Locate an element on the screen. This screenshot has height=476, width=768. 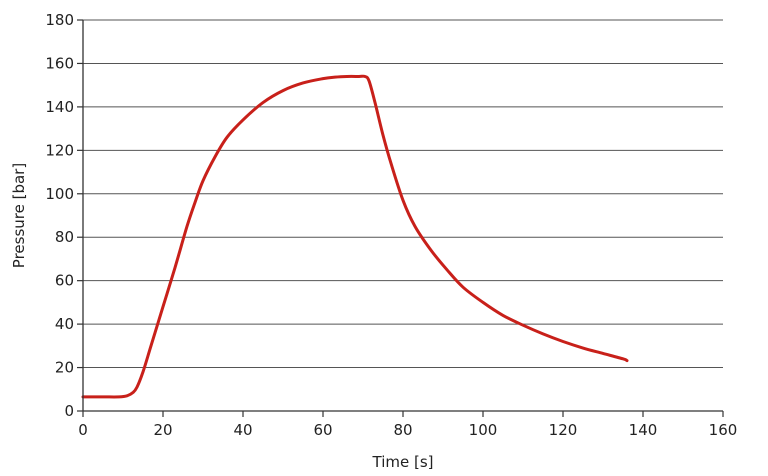
x-tick-label-60: 60 is located at coordinates (322, 430).